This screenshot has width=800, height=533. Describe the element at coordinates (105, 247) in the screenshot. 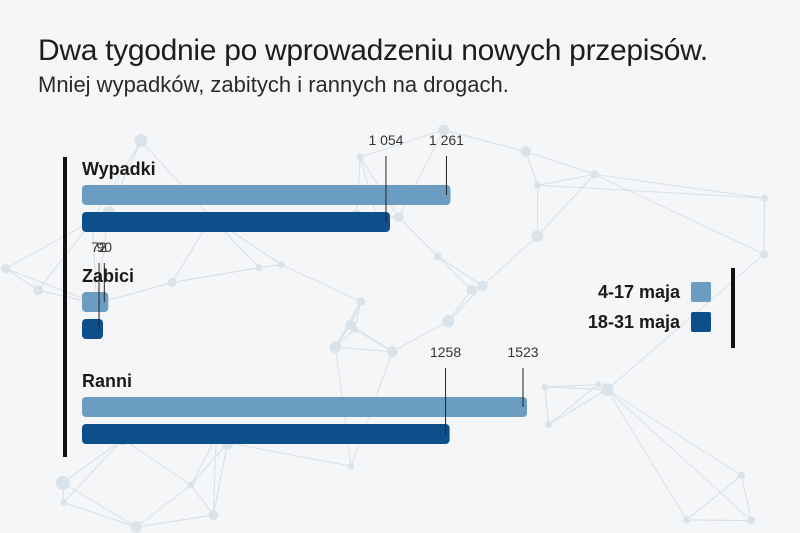

I see `value-label: 90` at that location.